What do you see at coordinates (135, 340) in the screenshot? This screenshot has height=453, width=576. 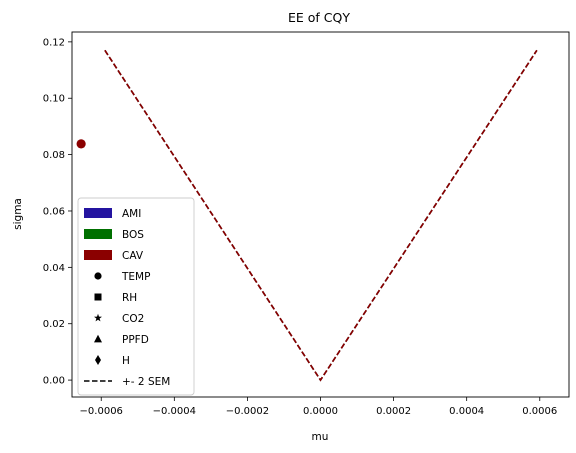 I see `legend-label: PPFD` at bounding box center [135, 340].